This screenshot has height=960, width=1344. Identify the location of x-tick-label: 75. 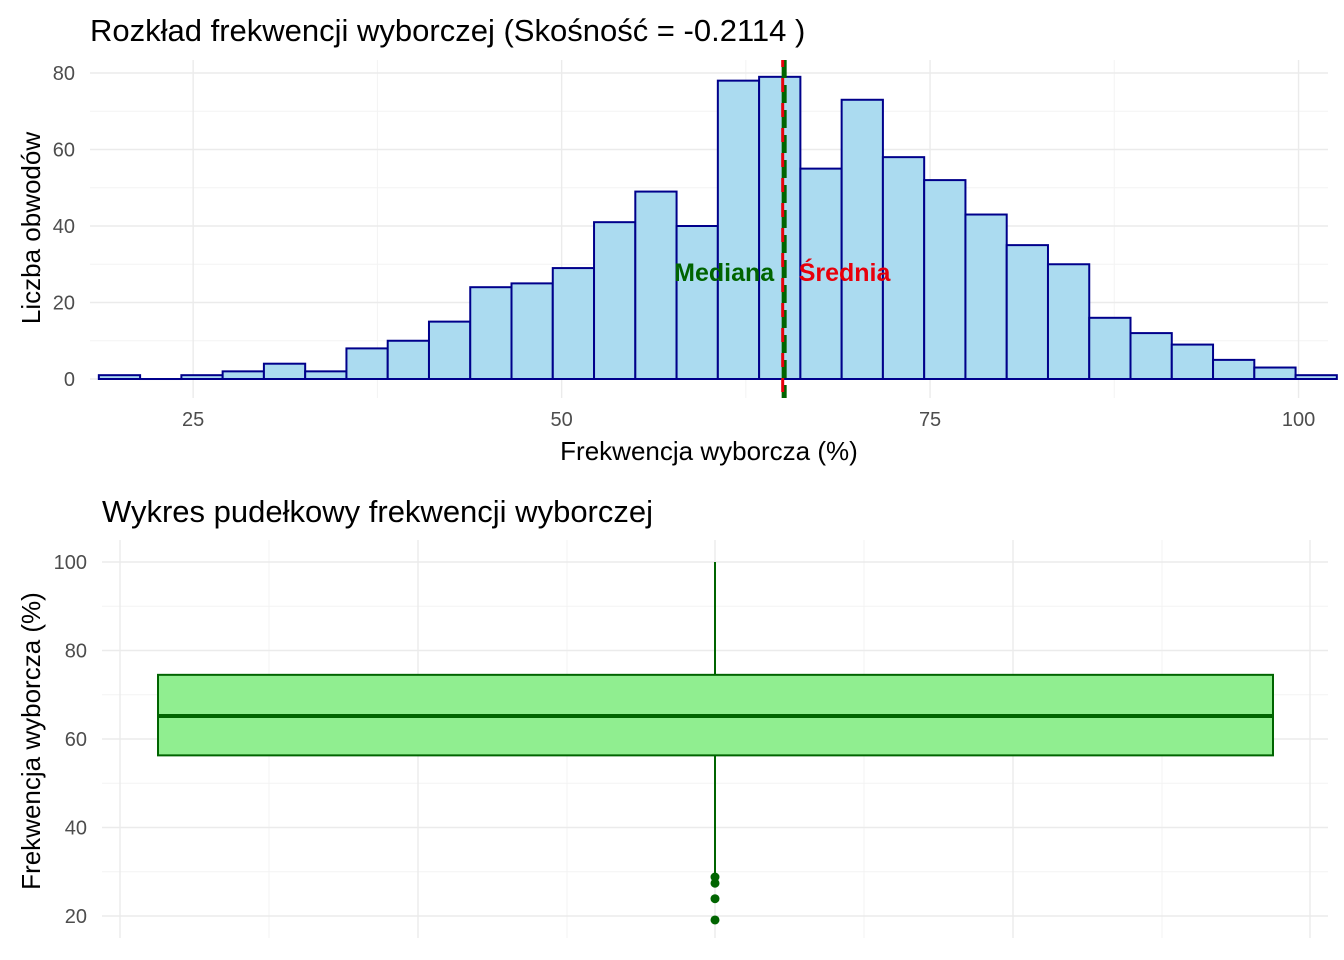
(930, 420).